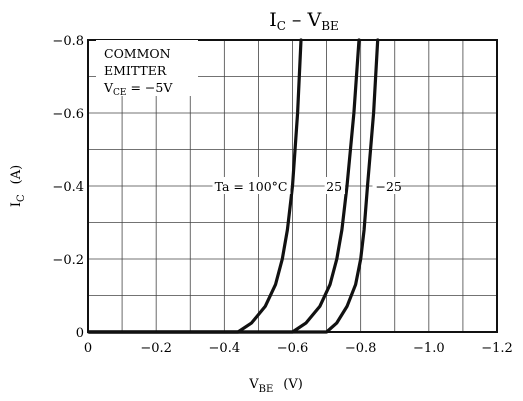 The image size is (523, 401). Describe the element at coordinates (304, 21) in the screenshot. I see `chart-title: IC – VBE` at that location.